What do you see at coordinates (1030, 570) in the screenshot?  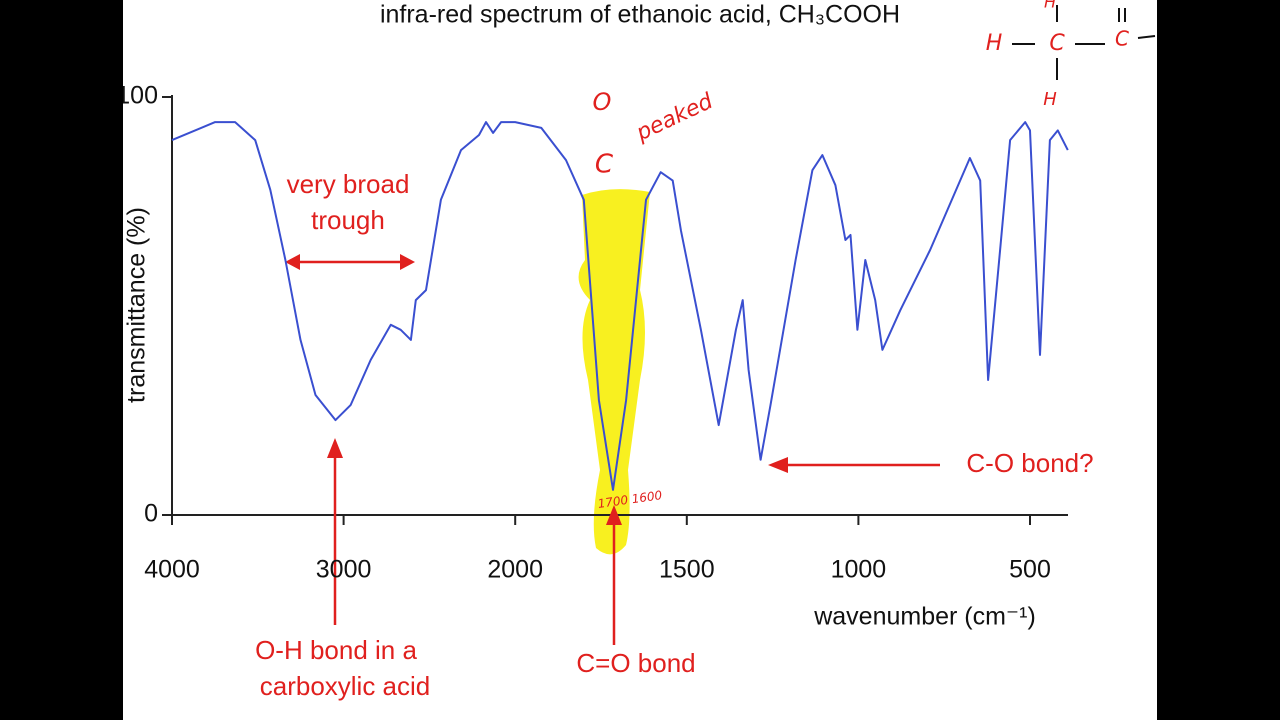 I see `x-tick-label: 500` at bounding box center [1030, 570].